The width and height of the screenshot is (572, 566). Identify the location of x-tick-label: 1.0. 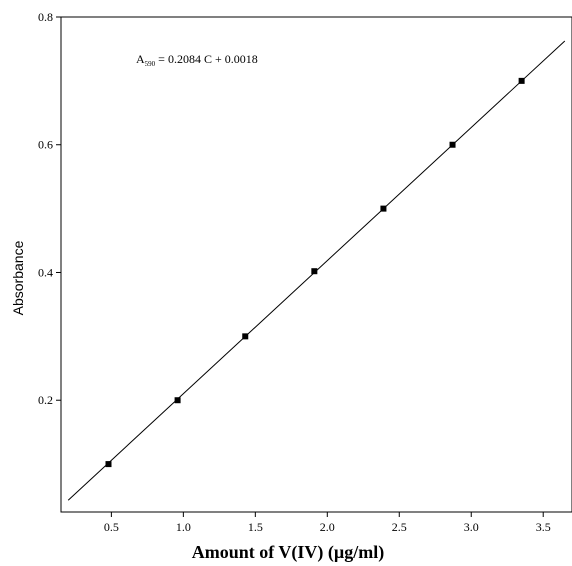
(183, 527).